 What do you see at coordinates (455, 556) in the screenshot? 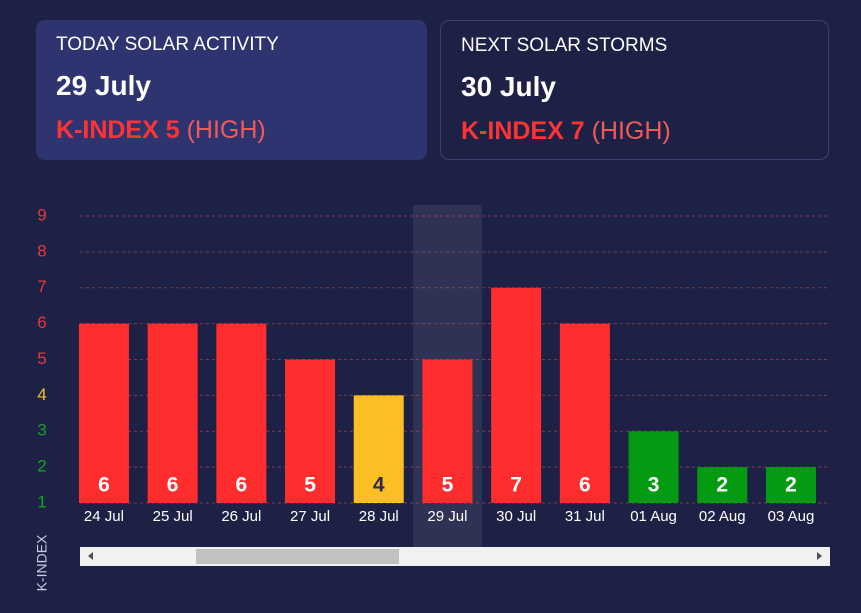
I see `scrollbar` at bounding box center [455, 556].